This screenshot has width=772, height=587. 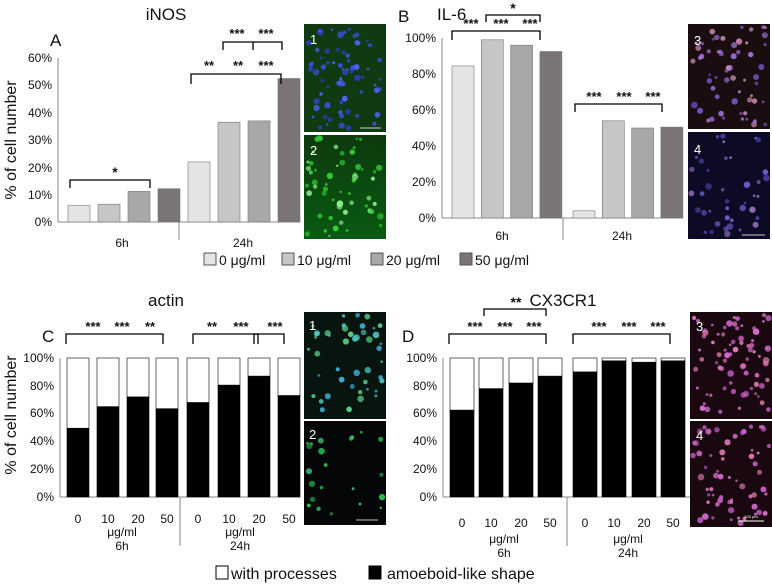 I want to click on x-tick-label: 50, so click(x=550, y=523).